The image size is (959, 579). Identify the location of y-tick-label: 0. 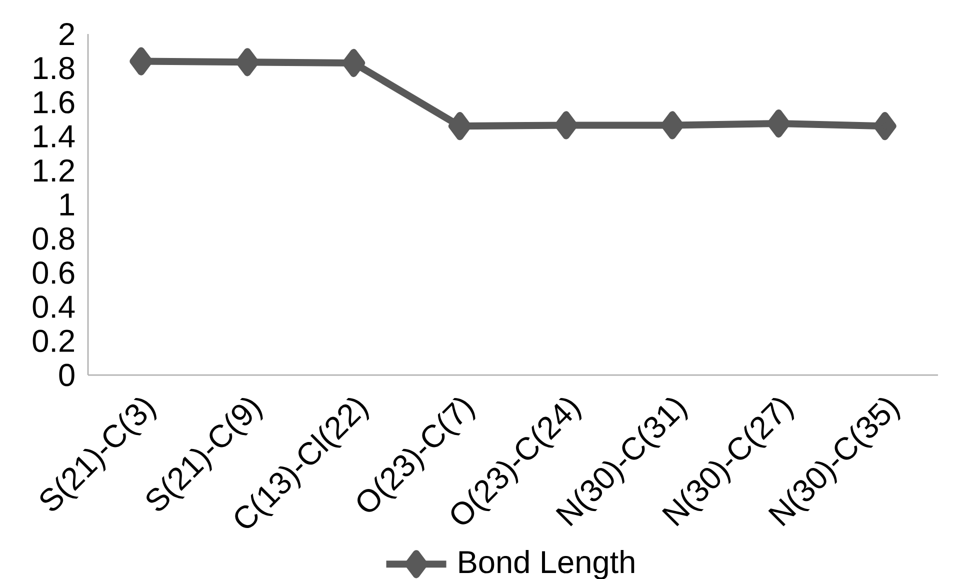
(66, 375).